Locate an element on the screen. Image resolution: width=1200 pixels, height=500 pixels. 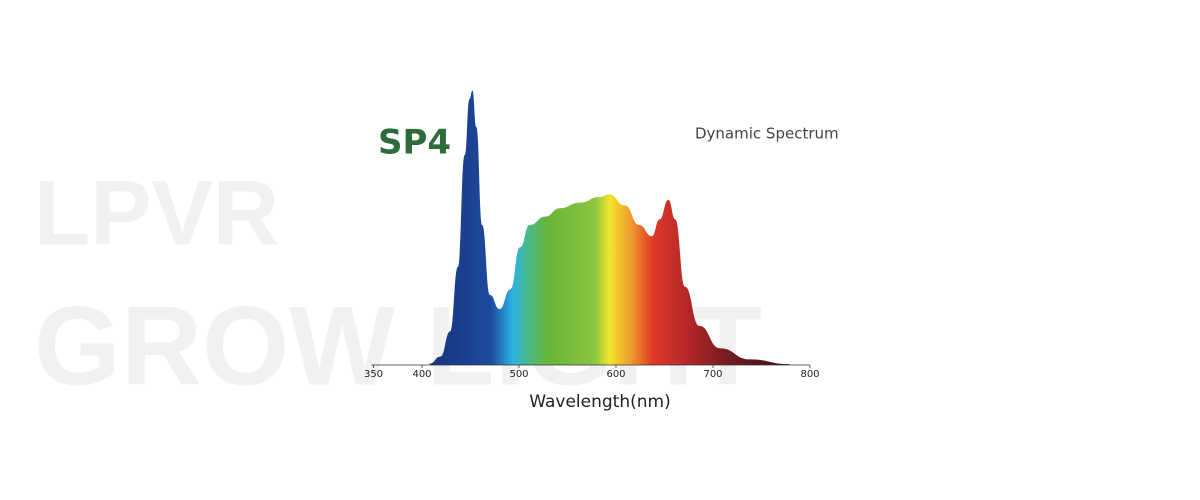
chart-subtitle: Dynamic Spectrum is located at coordinates (767, 134).